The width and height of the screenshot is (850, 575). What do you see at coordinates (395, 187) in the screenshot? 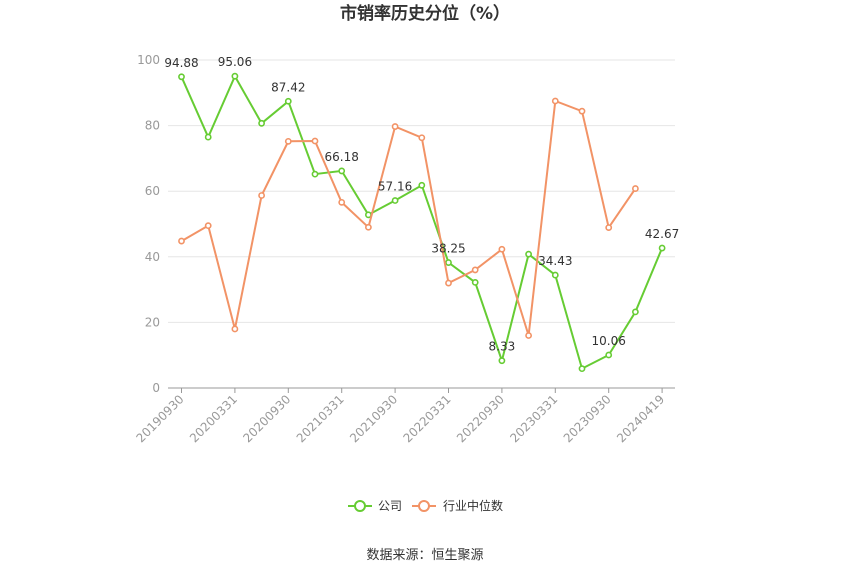
I see `data-label: 57.16` at bounding box center [395, 187].